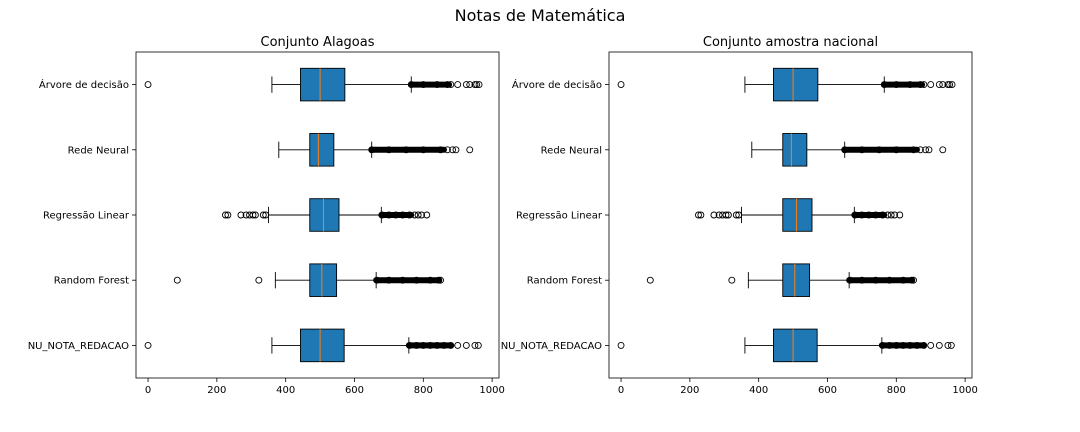  What do you see at coordinates (318, 42) in the screenshot?
I see `chart-title: Conjunto Alagoas` at bounding box center [318, 42].